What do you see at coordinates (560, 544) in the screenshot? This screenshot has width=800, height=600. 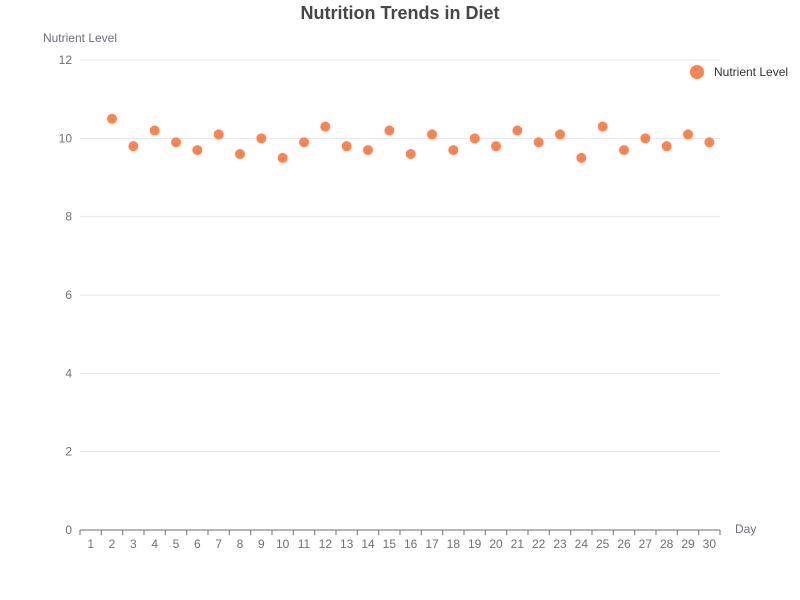 I see `x-tick-label: 23` at bounding box center [560, 544].